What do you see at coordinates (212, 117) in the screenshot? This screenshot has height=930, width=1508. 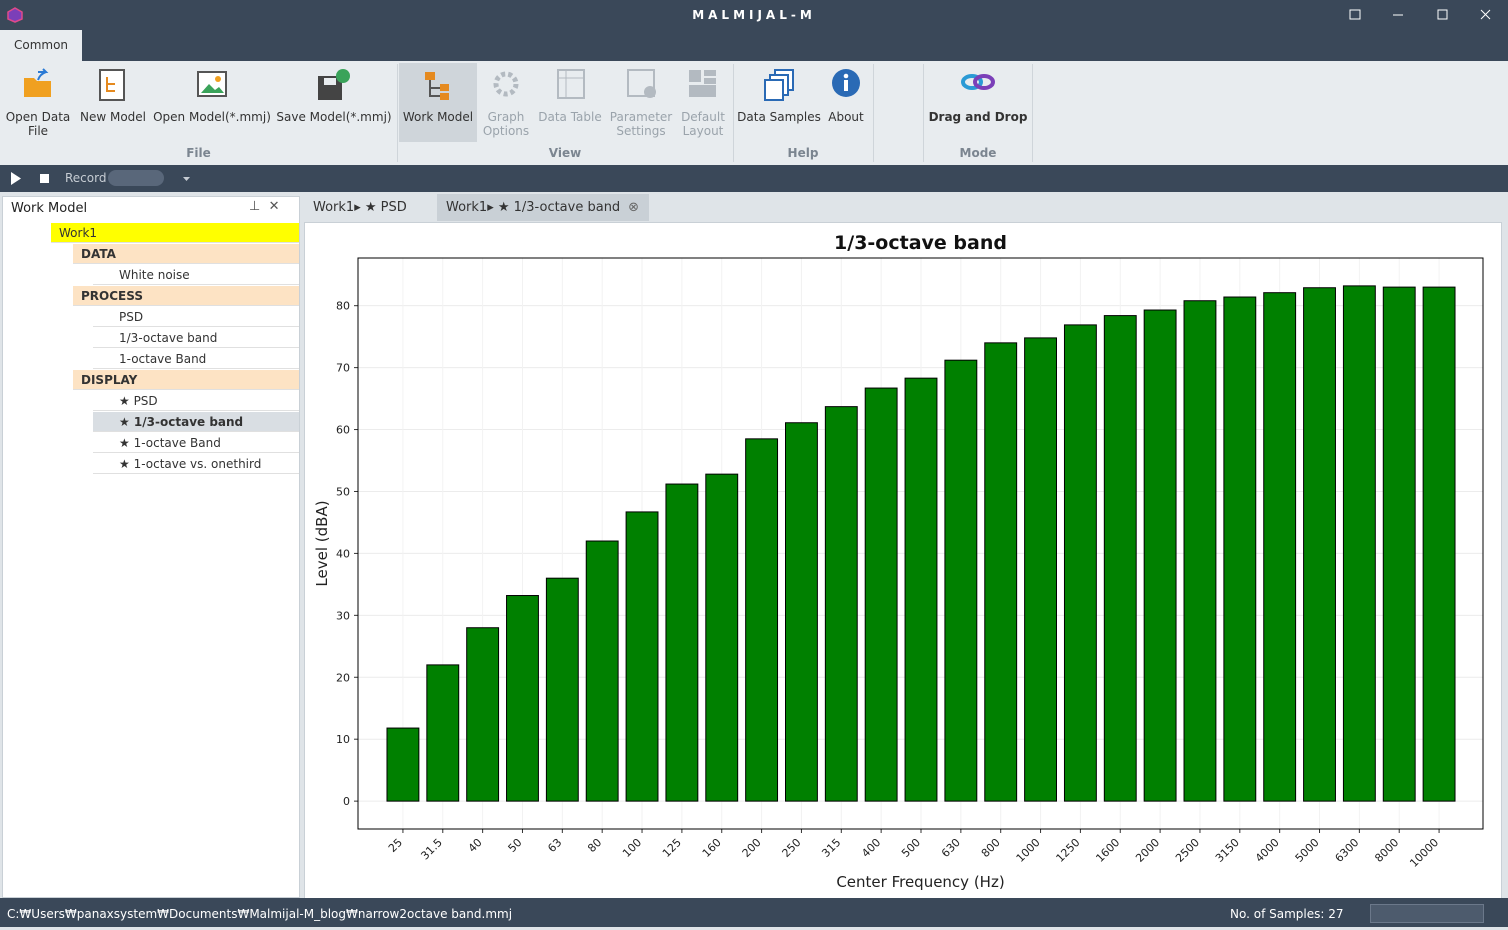 I see `button-label: Open Model(*.mmj)` at bounding box center [212, 117].